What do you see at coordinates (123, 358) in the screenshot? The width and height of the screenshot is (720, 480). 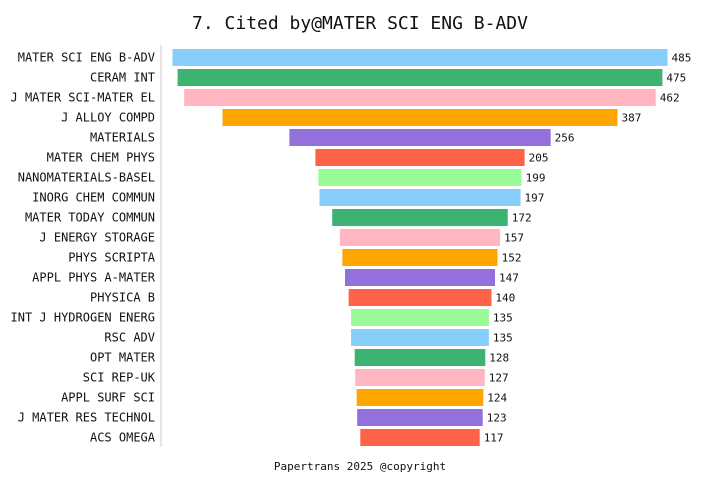 I see `category-label: OPT MATER` at bounding box center [123, 358].